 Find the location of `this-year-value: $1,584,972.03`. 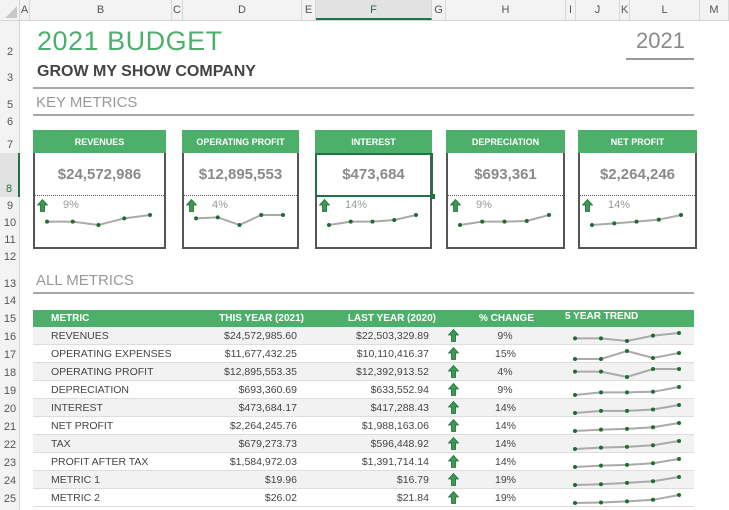

this-year-value: $1,584,972.03 is located at coordinates (263, 462).